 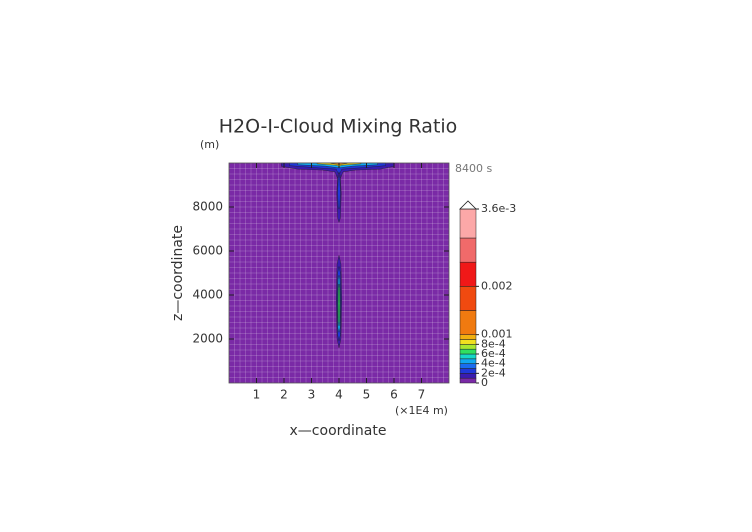 I want to click on x-axis-label: x—coordinate, so click(x=338, y=431).